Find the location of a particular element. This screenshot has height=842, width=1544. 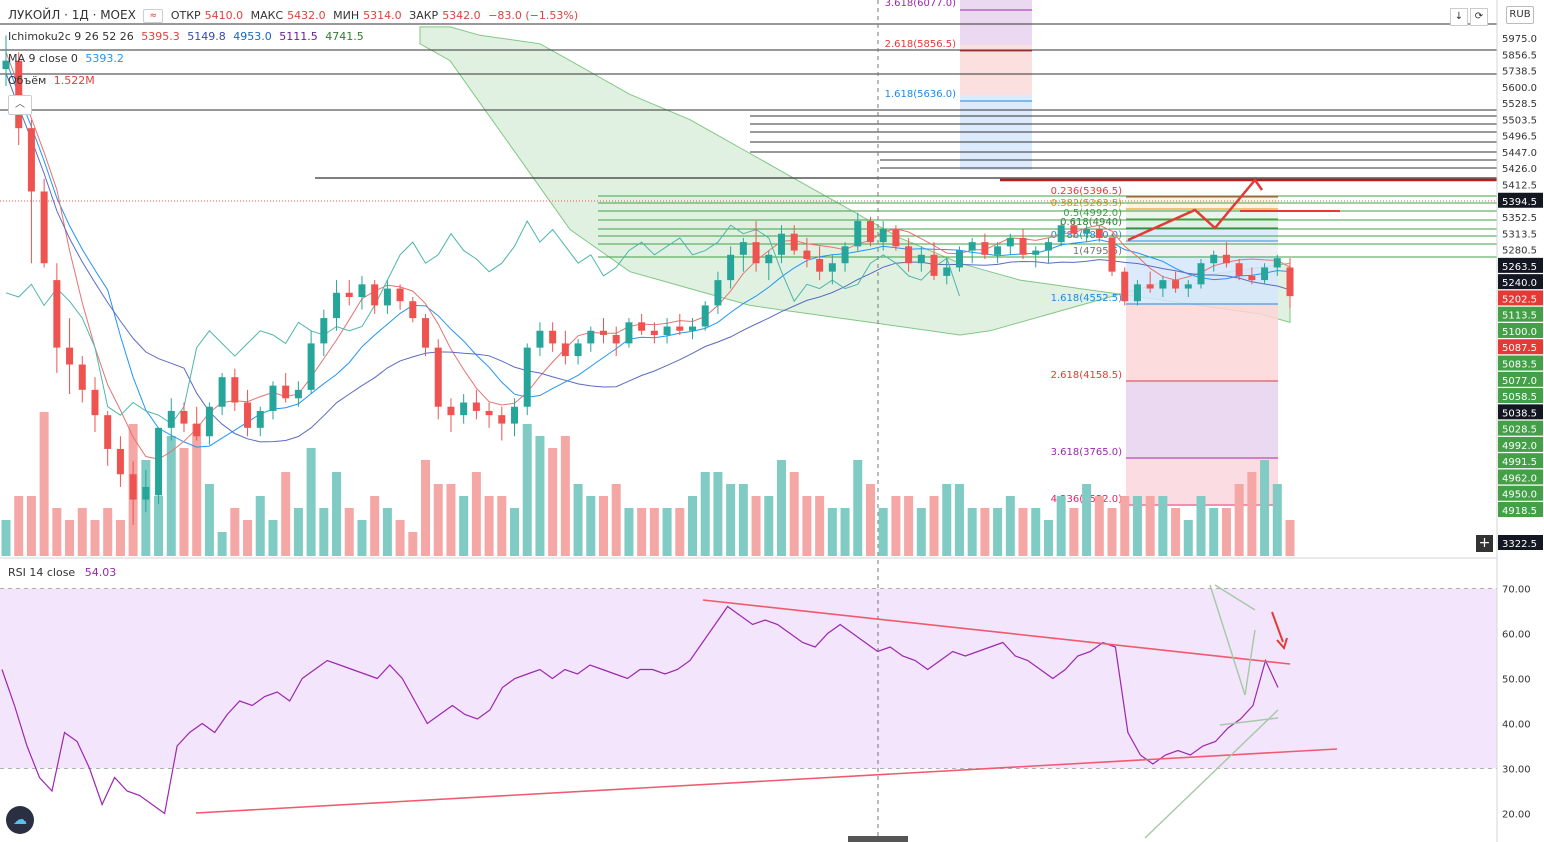

fib-lower-label: 0.236(5396.5) is located at coordinates (1087, 191).